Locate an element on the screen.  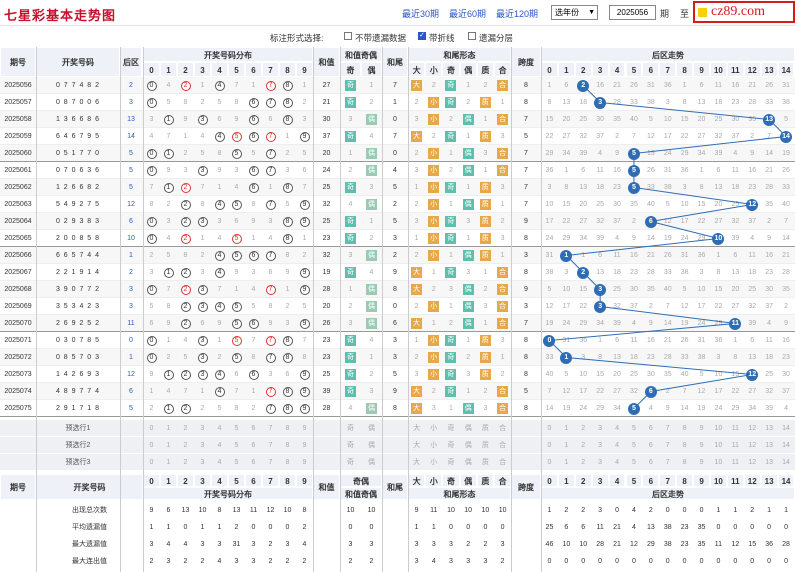
miss-cell: 8 is located at coordinates (253, 204).